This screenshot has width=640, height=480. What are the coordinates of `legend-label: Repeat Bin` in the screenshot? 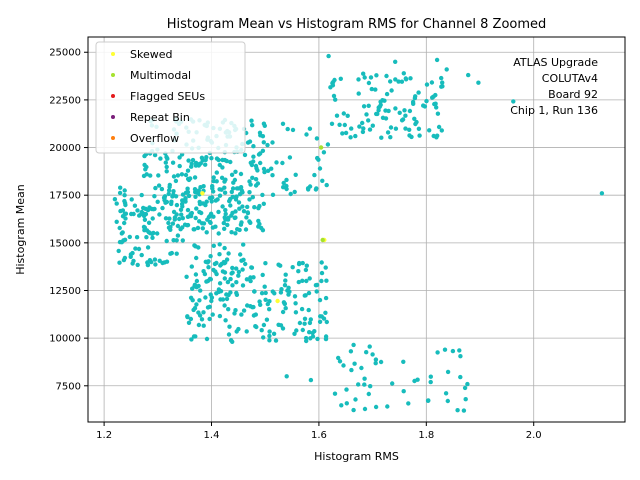 It's located at (160, 117).